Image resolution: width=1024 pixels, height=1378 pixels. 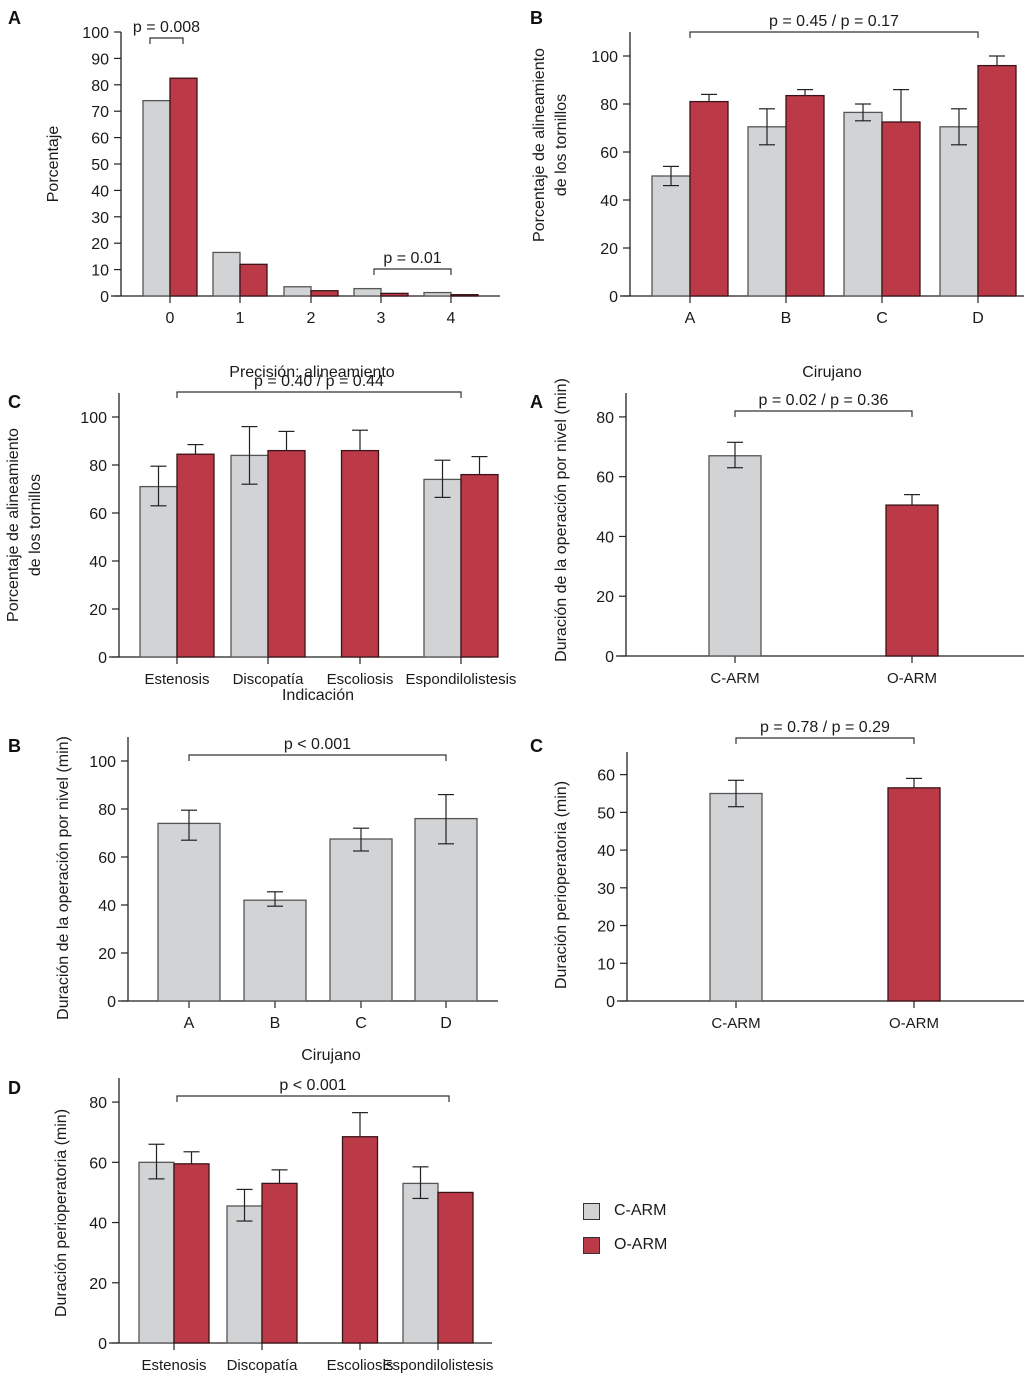 I want to click on y-axis-title: Duración perioperatoria (min), so click(x=61, y=1213).